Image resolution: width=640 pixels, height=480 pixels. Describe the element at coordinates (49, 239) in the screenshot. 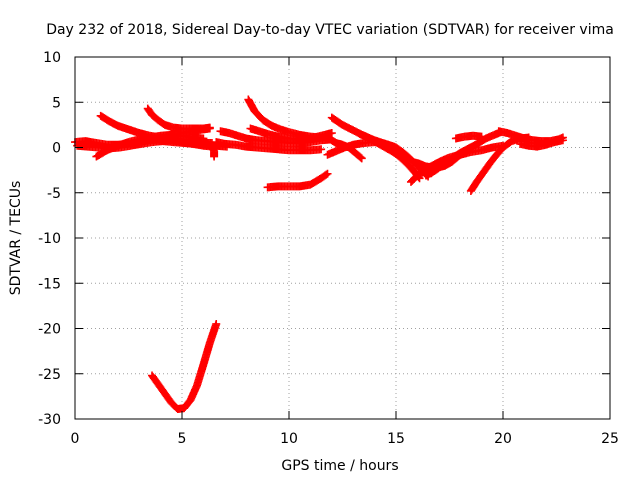

I see `y-tick-label: -10` at that location.